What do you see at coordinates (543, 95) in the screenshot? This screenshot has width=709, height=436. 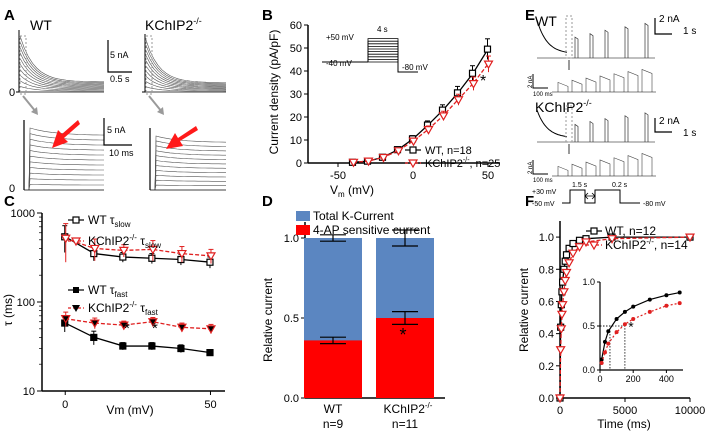 I see `panel-e-scale-small-x-1: 100 ms` at bounding box center [543, 95].